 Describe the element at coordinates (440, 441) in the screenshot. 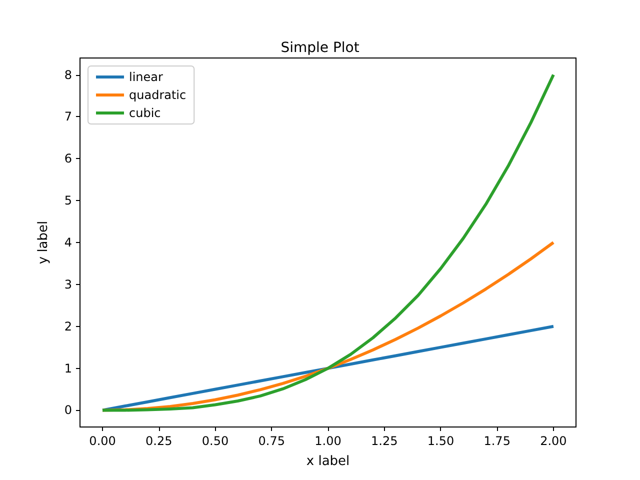

I see `x-tick-label: 1.50` at that location.